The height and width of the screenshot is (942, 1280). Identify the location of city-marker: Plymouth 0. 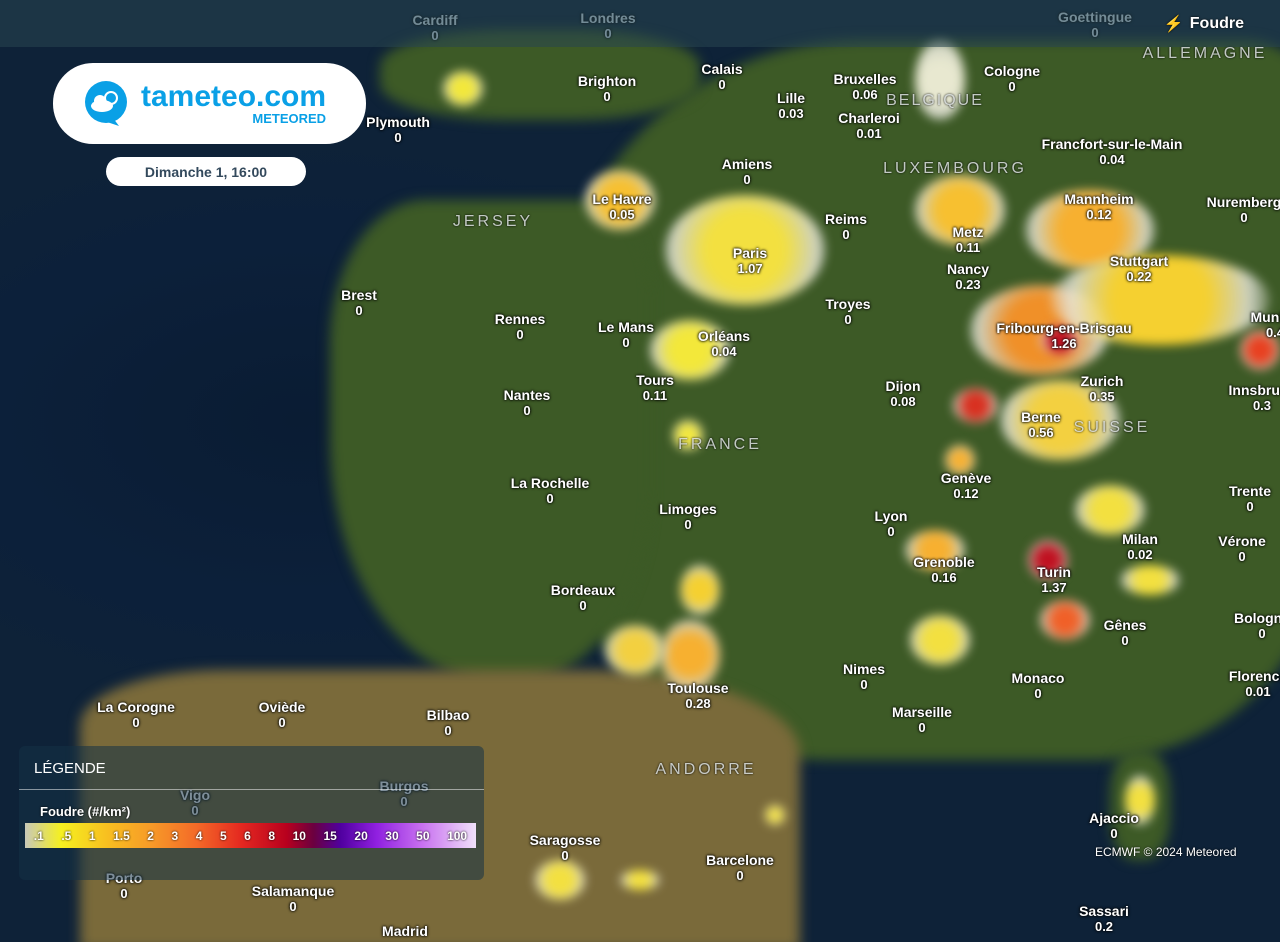
(398, 130).